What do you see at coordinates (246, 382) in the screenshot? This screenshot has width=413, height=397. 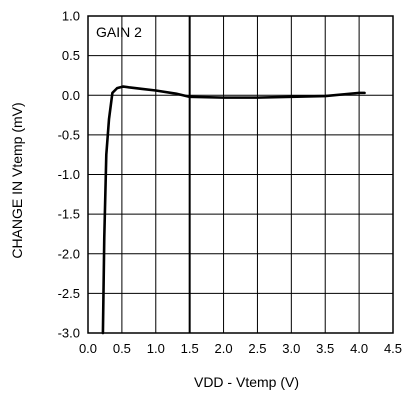 I see `x-axis-title: VDD - Vtemp (V)` at bounding box center [246, 382].